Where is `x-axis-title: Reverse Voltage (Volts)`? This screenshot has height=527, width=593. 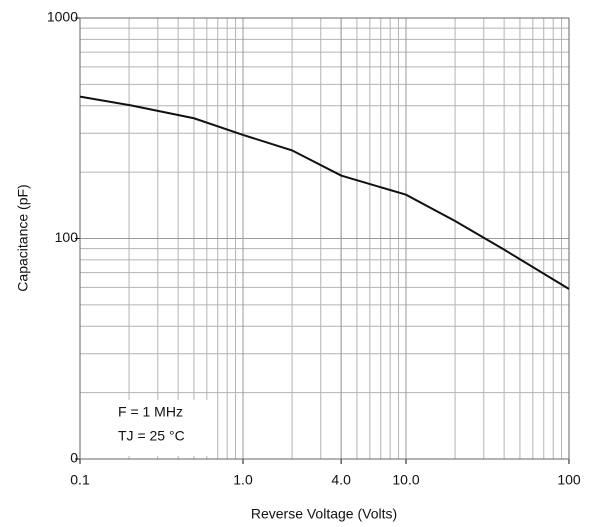 x-axis-title: Reverse Voltage (Volts) is located at coordinates (324, 514).